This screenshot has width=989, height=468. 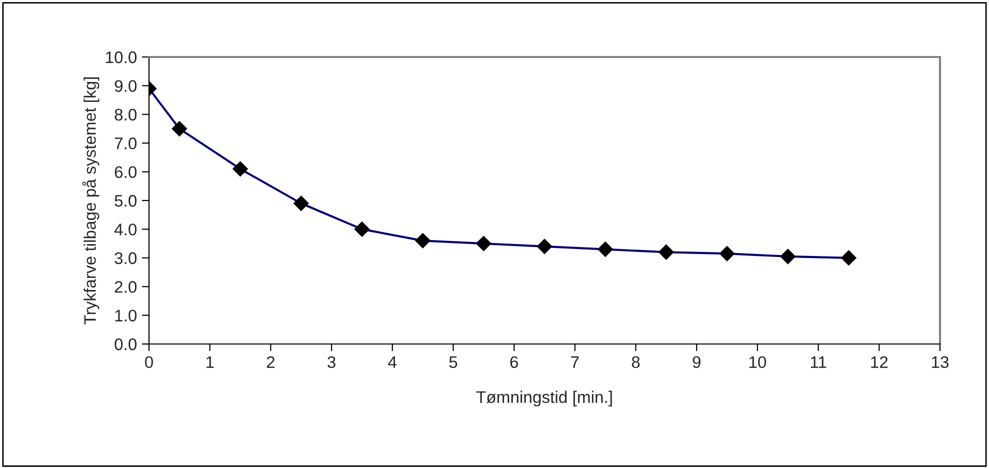 What do you see at coordinates (818, 362) in the screenshot?
I see `x-tick-label: 11` at bounding box center [818, 362].